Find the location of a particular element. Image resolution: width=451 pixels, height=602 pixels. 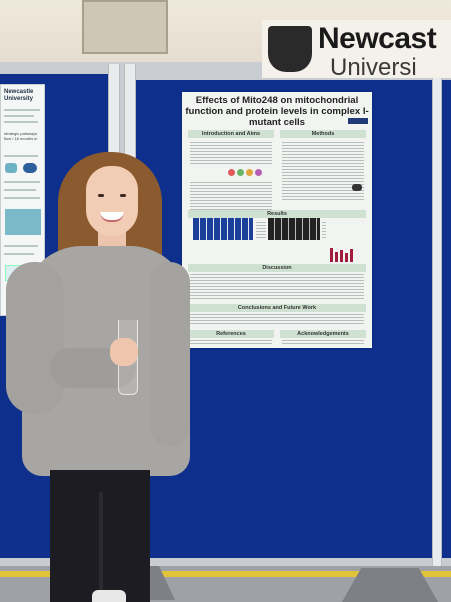

floor-stripe is located at coordinates (225, 574).